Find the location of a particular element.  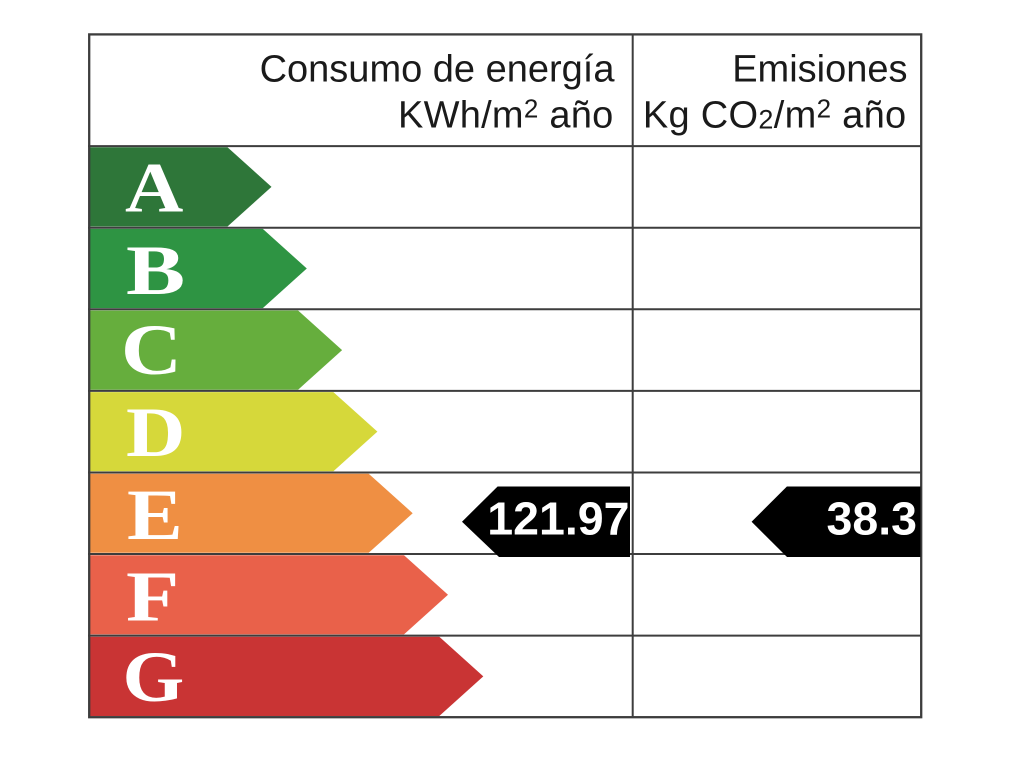

svg-text: Emisiones is located at coordinates (819, 70).